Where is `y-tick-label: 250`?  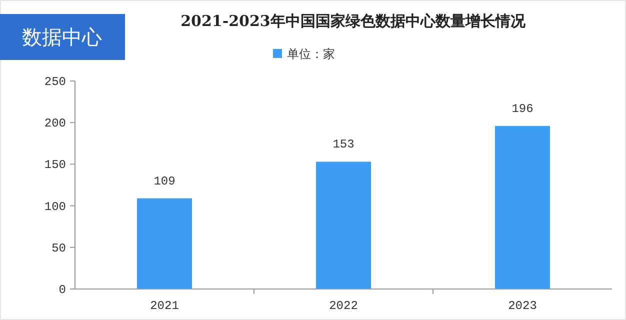
y-tick-label: 250 is located at coordinates (55, 82).